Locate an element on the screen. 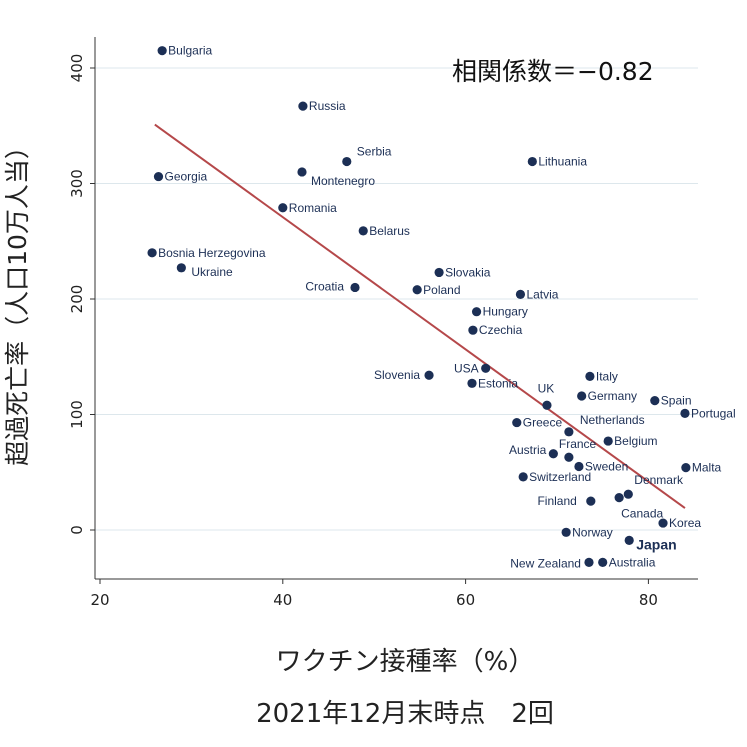  point-label: Italy is located at coordinates (607, 376).